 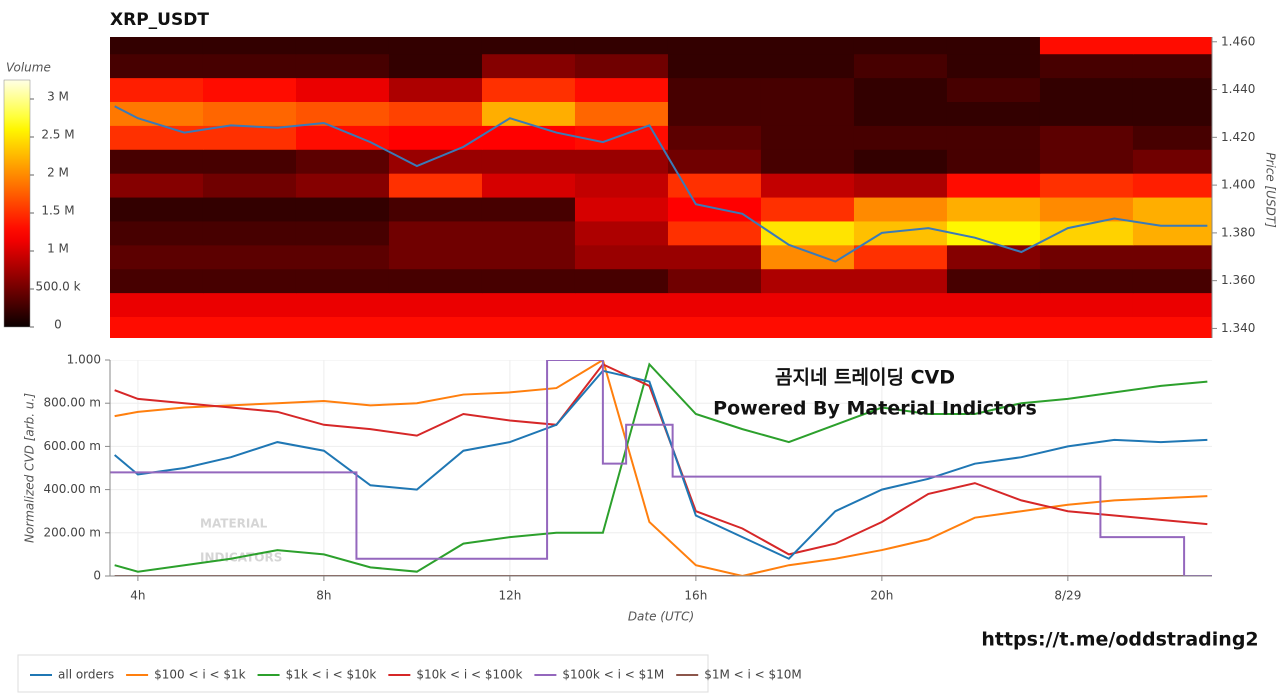 What do you see at coordinates (1238, 328) in the screenshot?
I see `y-tick-label: 1.340` at bounding box center [1238, 328].